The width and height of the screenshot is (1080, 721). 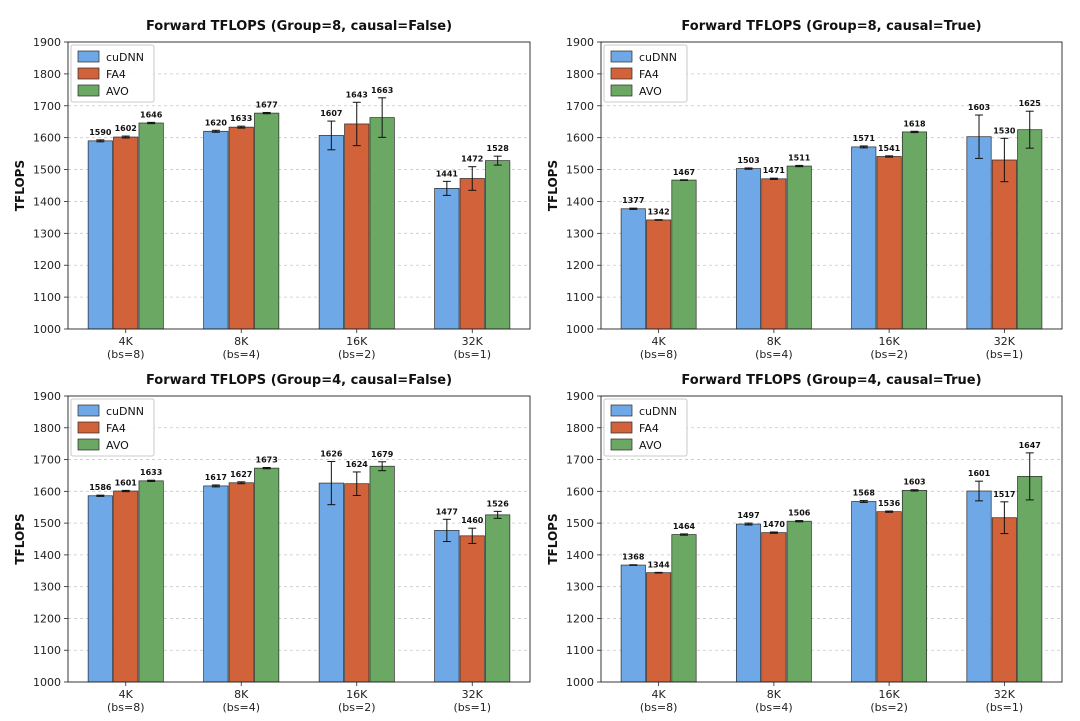 I want to click on data-label: 1471, so click(x=774, y=170).